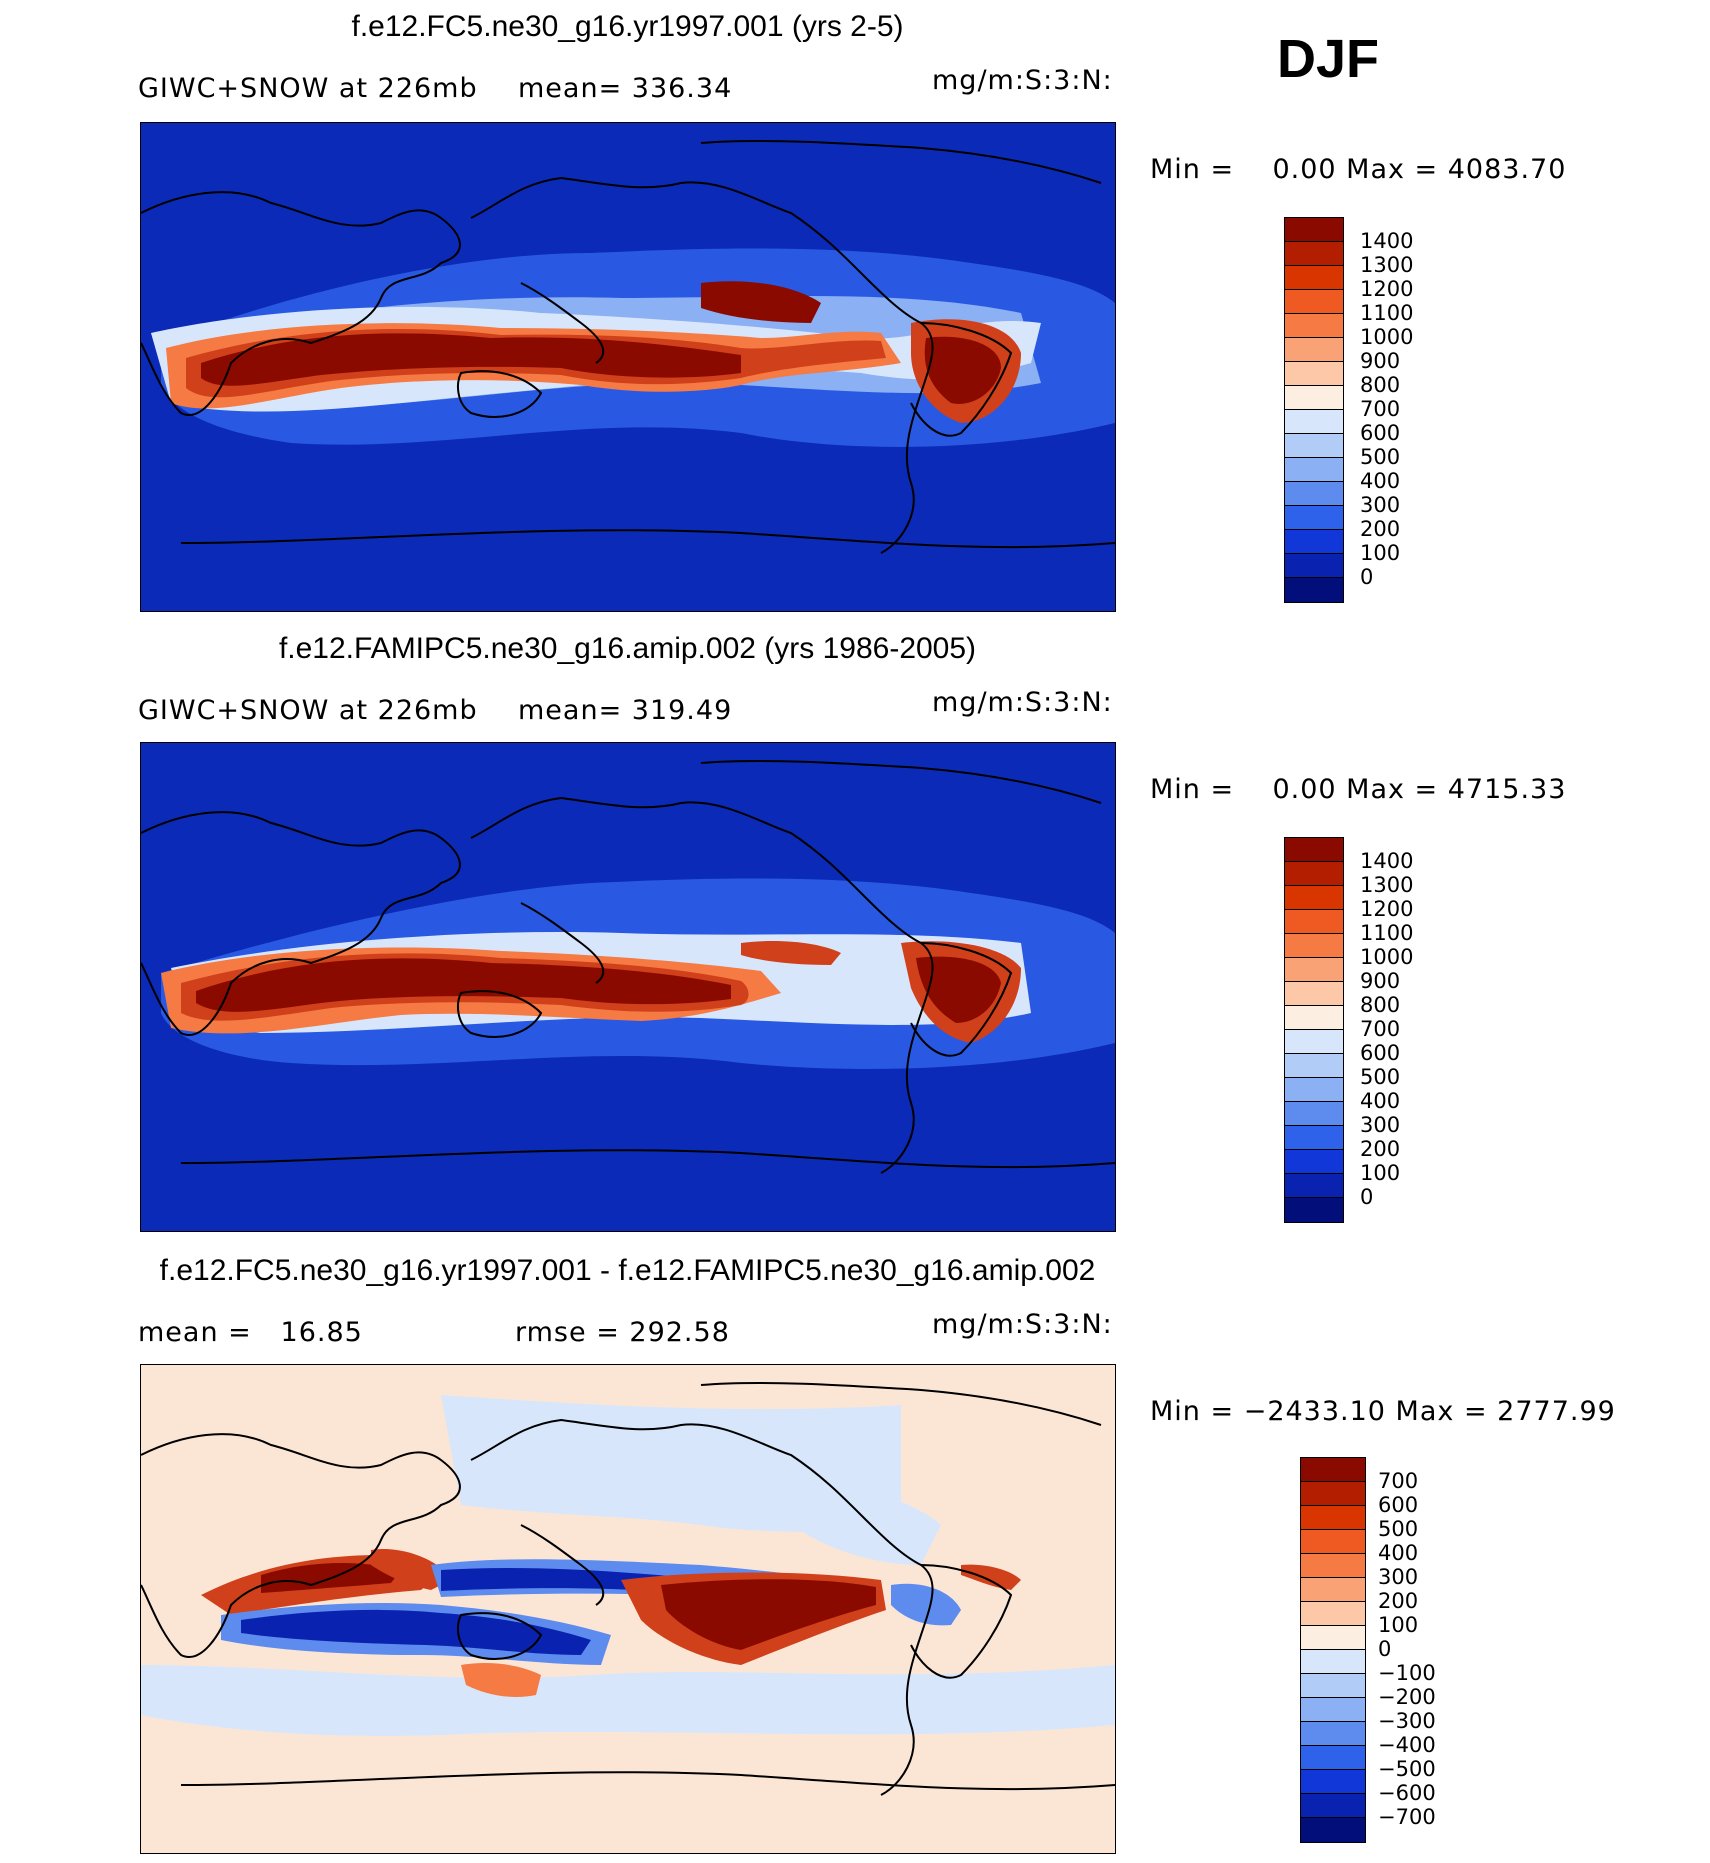 The height and width of the screenshot is (1863, 1710). What do you see at coordinates (1407, 1817) in the screenshot?
I see `colorbar-tick-label: −700` at bounding box center [1407, 1817].